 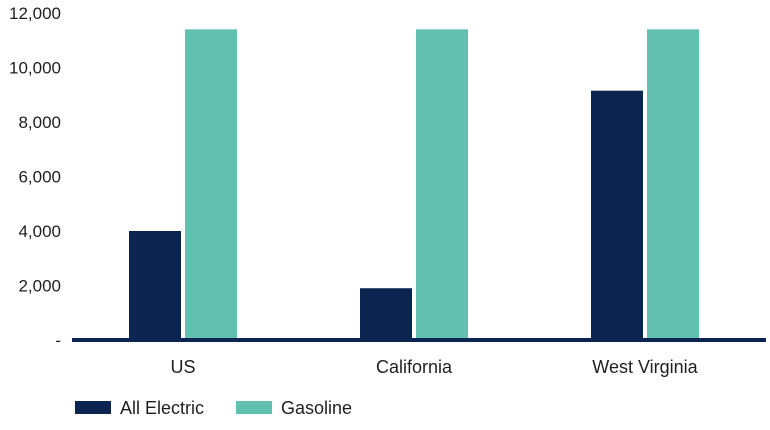 I want to click on y-tick-label: 6,000, so click(x=39, y=177).